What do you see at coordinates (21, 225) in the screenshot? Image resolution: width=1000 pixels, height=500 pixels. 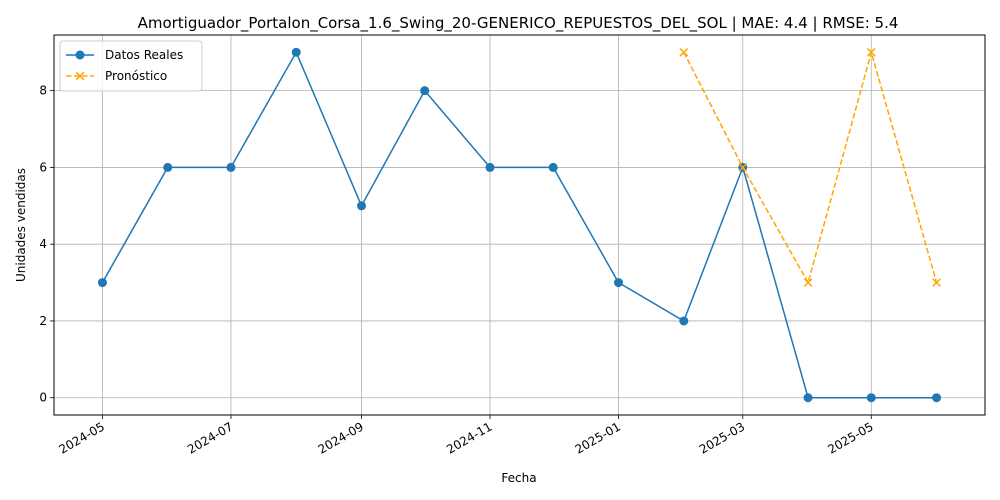 I see `y-axis-label: Unidades vendidas` at bounding box center [21, 225].